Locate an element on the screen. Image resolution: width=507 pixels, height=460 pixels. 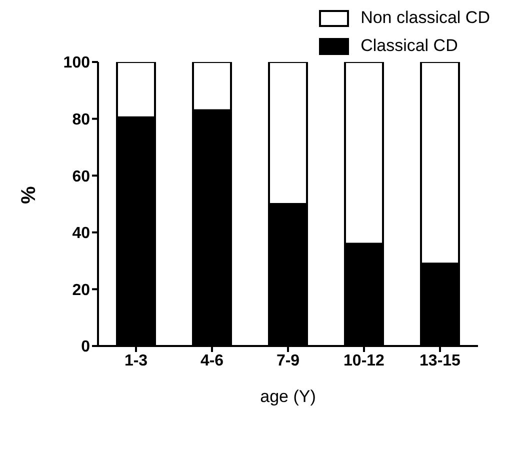
y-tick-label: 60 is located at coordinates (81, 177).